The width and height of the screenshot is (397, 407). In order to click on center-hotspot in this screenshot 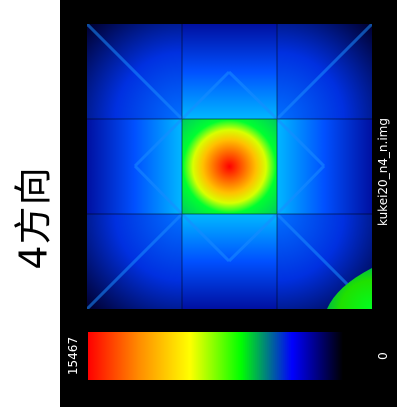, I will do `click(229, 166)`.